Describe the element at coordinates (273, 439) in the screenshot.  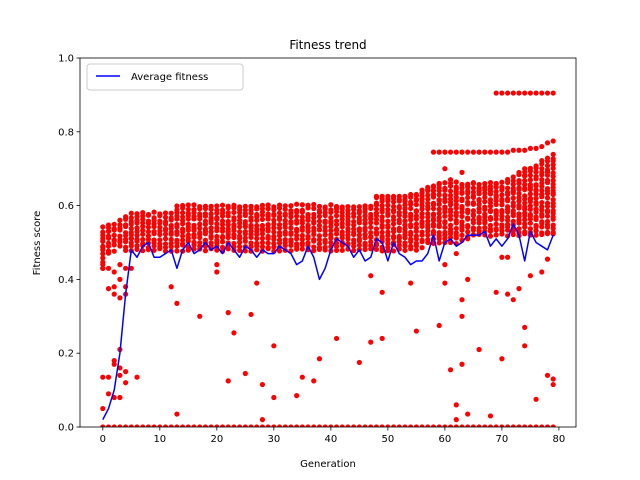
I see `x-tick-label: 30` at that location.